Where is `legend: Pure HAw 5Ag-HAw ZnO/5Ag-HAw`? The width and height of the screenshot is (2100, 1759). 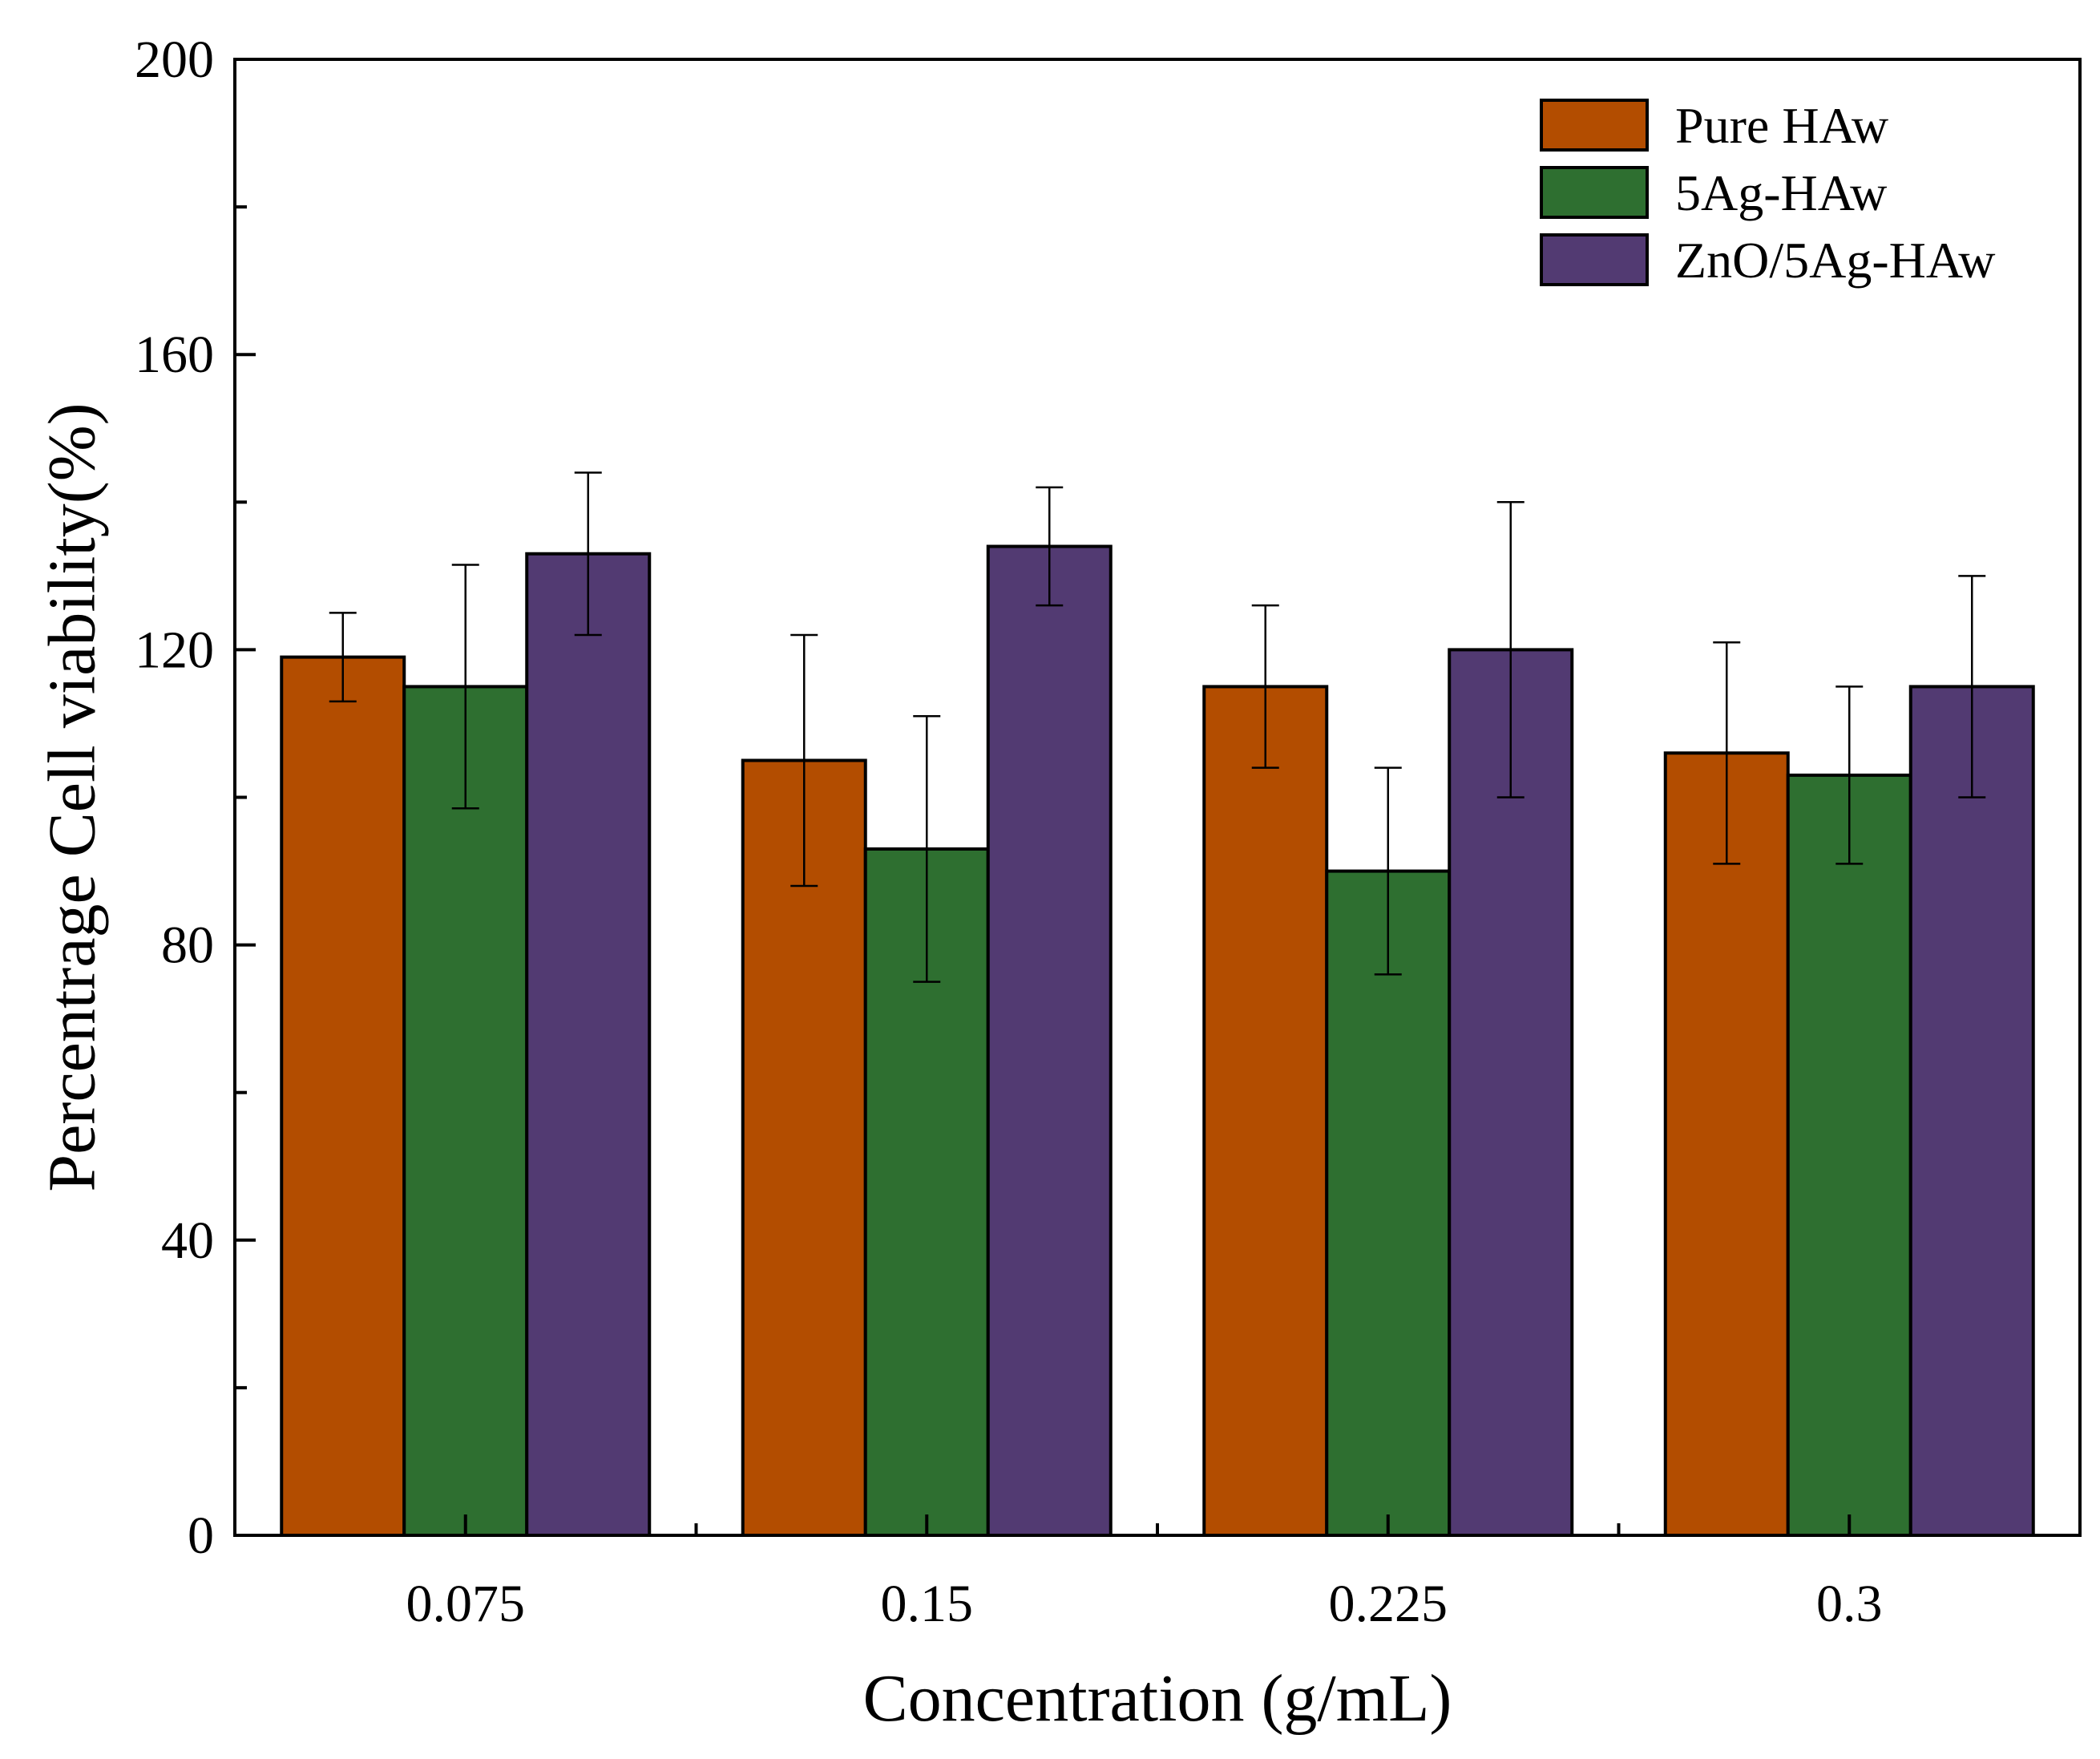
legend: Pure HAw 5Ag-HAw ZnO/5Ag-HAw is located at coordinates (1767, 193).